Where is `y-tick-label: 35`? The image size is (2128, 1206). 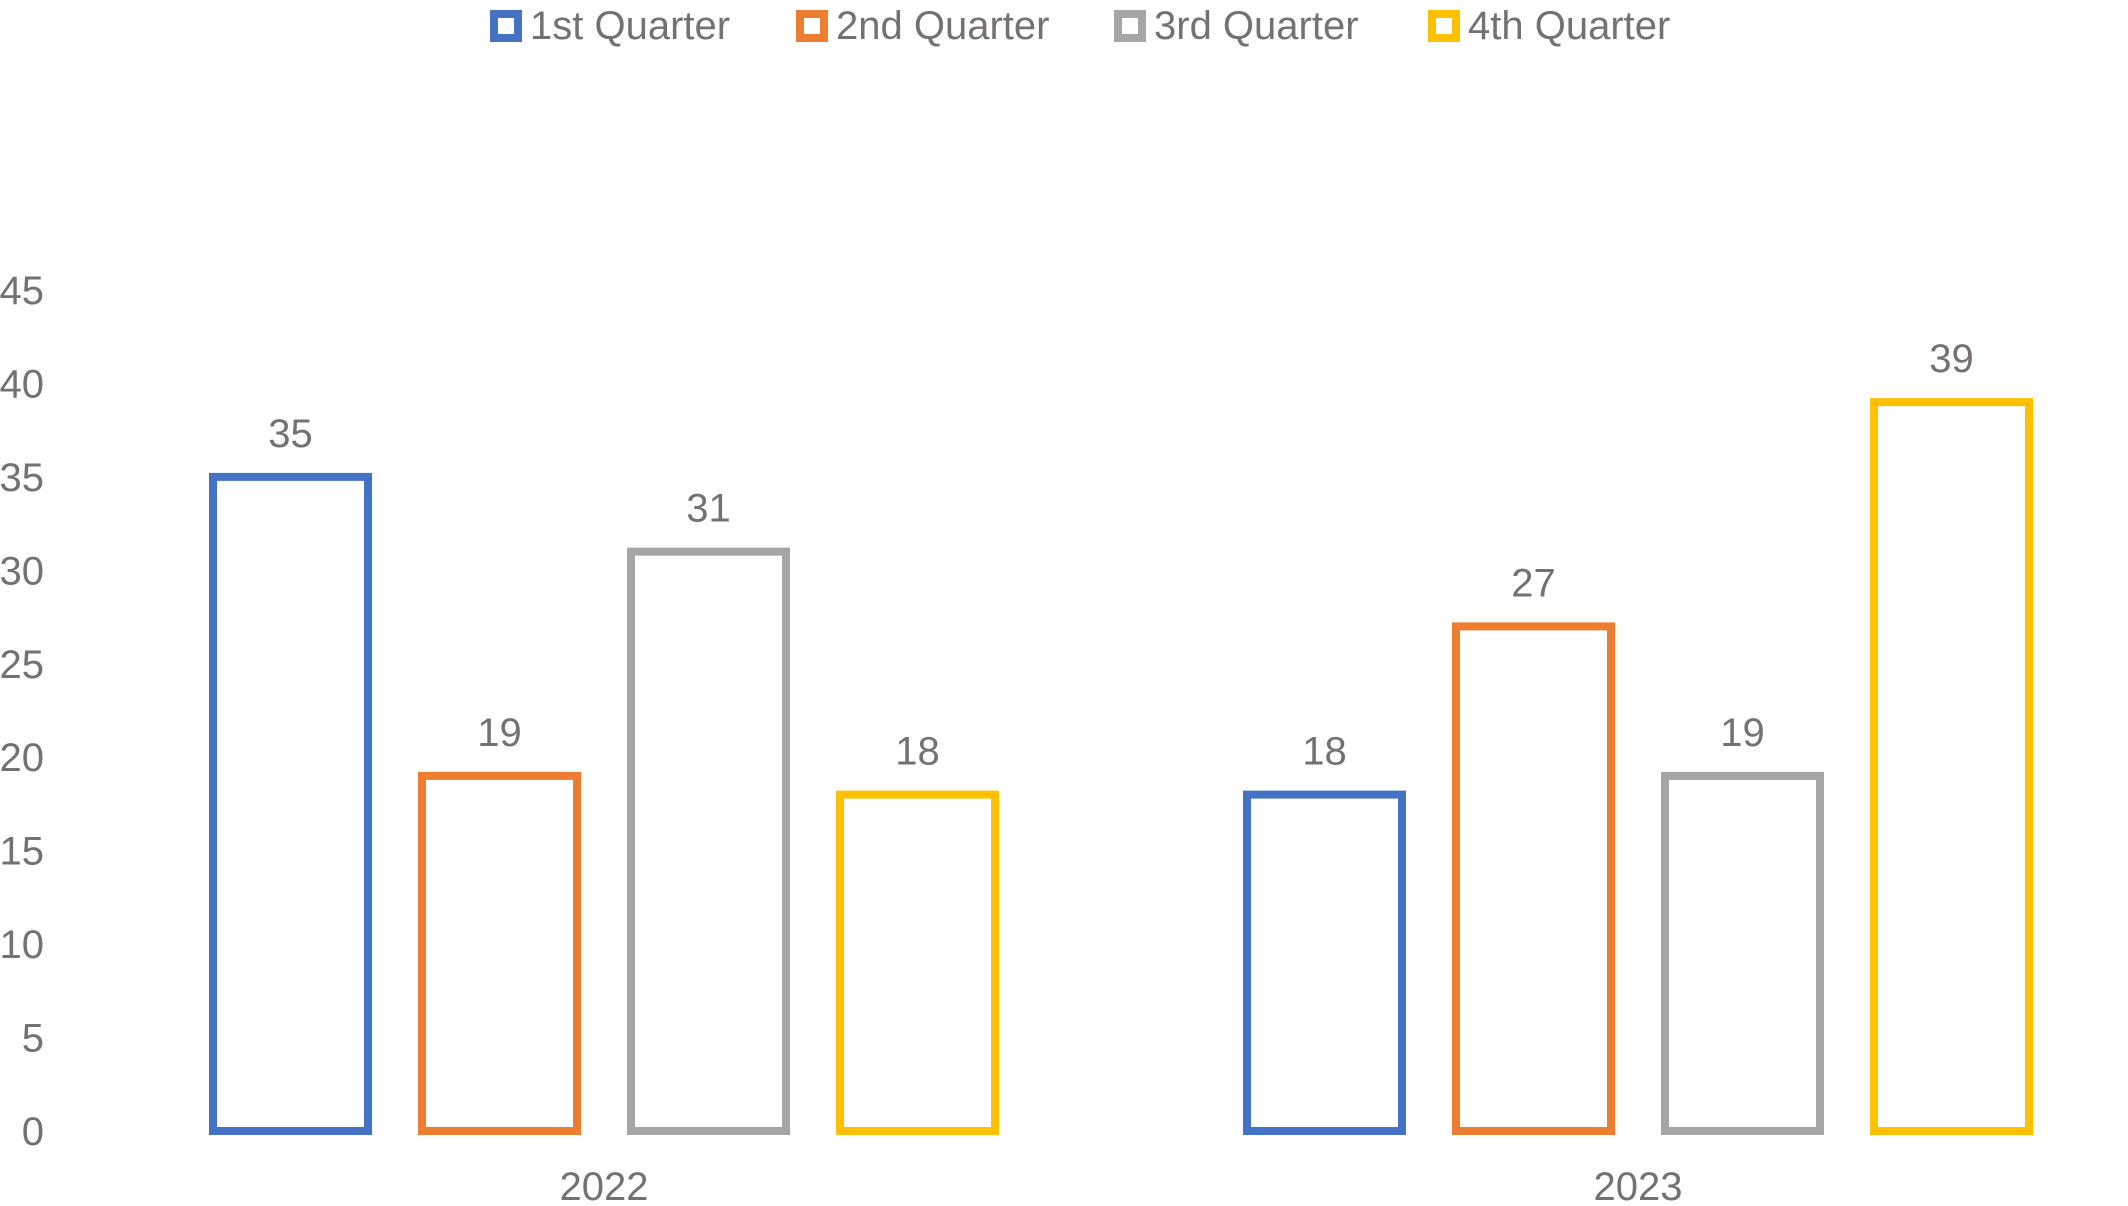 y-tick-label: 35 is located at coordinates (22, 478).